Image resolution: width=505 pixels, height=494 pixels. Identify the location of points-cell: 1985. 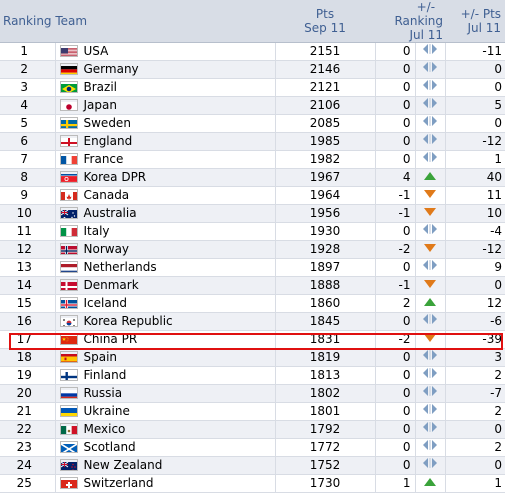
(325, 141).